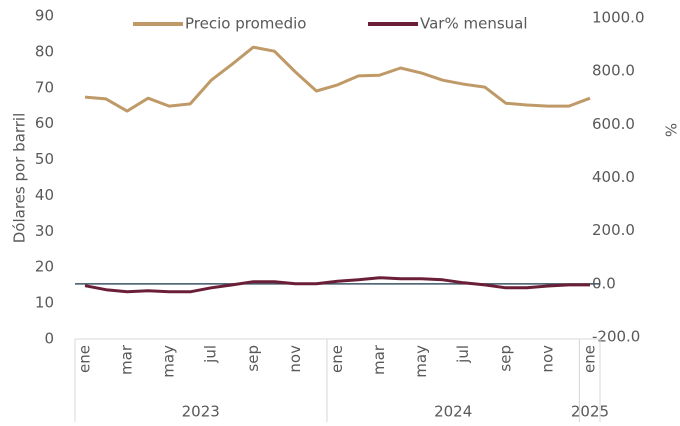  Describe the element at coordinates (613, 177) in the screenshot. I see `y2-tick-label: 400.0` at that location.